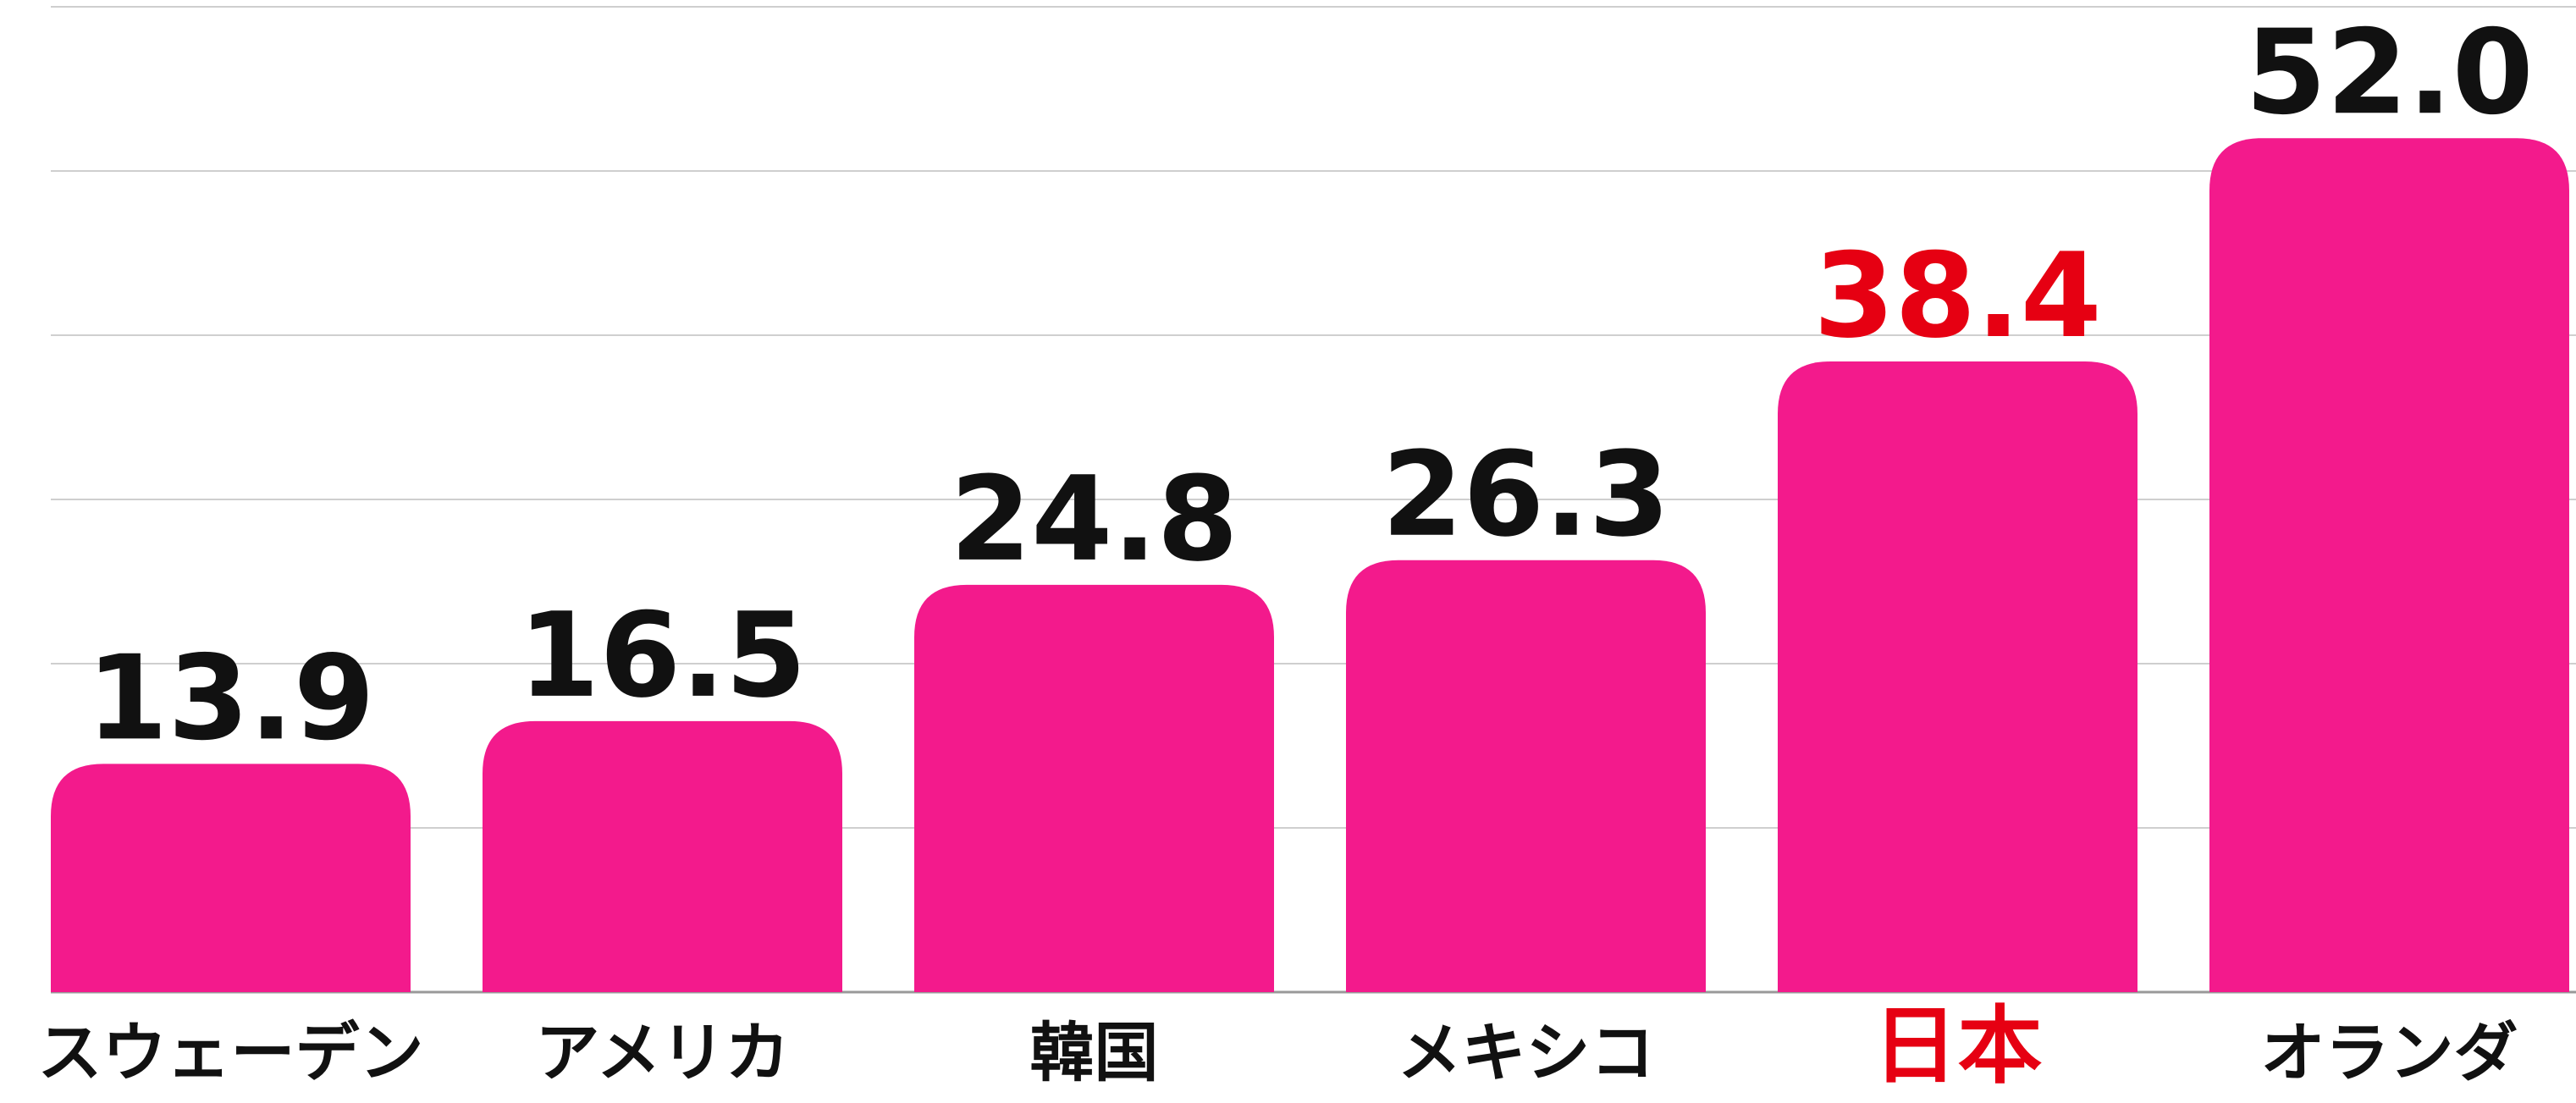  Describe the element at coordinates (230, 698) in the screenshot. I see `value-label: 13.9` at that location.